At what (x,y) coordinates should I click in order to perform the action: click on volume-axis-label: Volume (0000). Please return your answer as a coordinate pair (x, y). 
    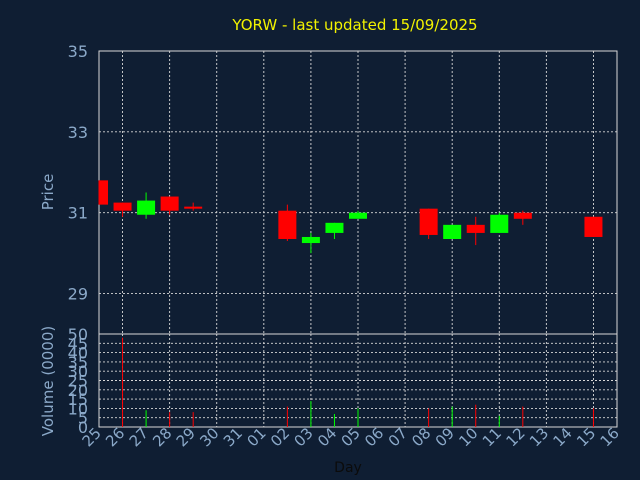
    Looking at the image, I should click on (48, 381).